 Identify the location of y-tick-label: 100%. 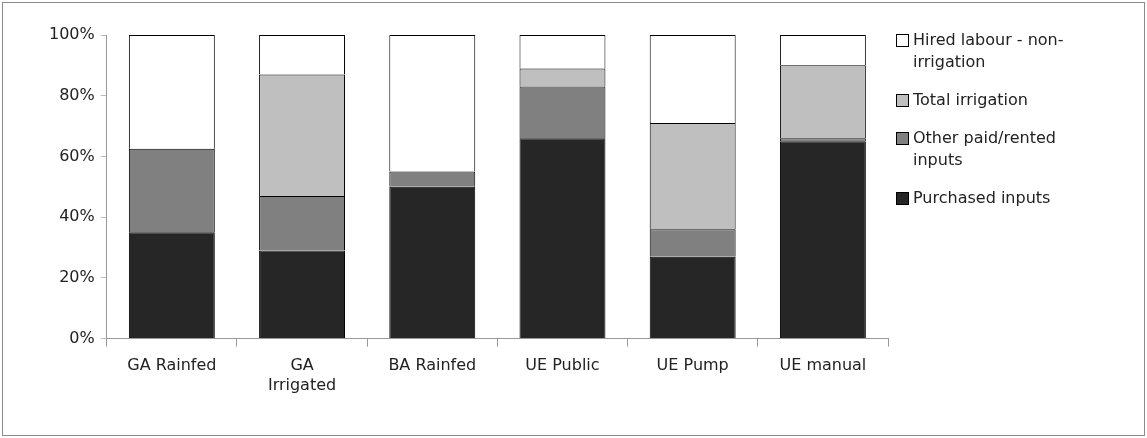
(71, 34).